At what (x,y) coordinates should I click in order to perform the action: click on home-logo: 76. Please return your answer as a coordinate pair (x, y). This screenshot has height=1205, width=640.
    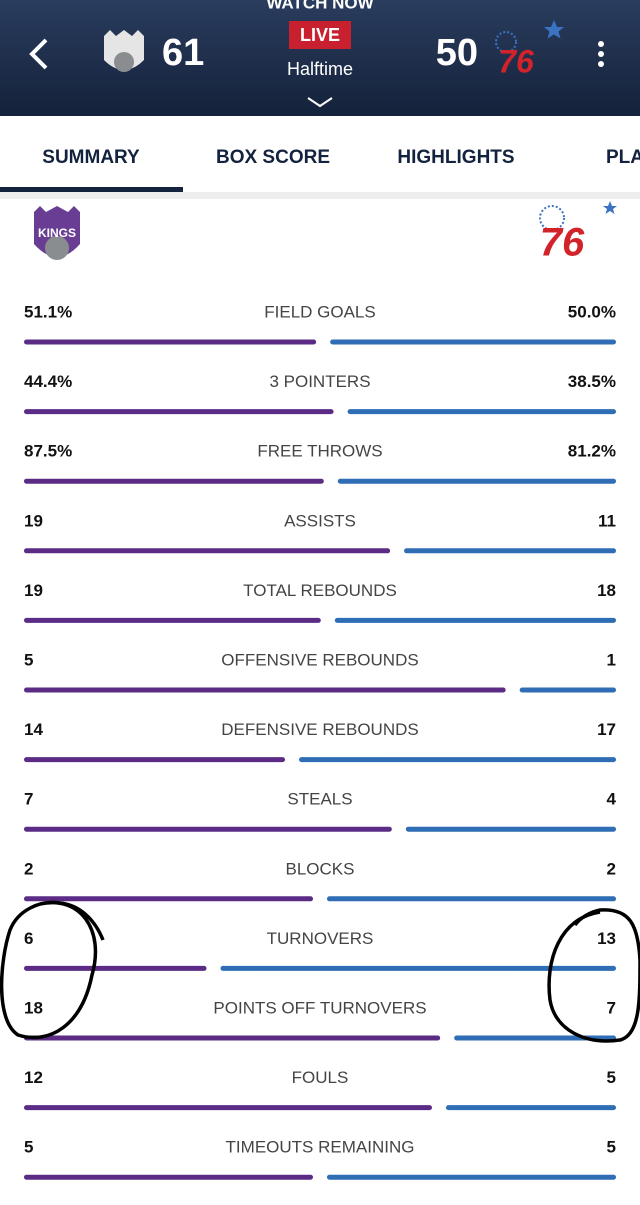
    Looking at the image, I should click on (562, 243).